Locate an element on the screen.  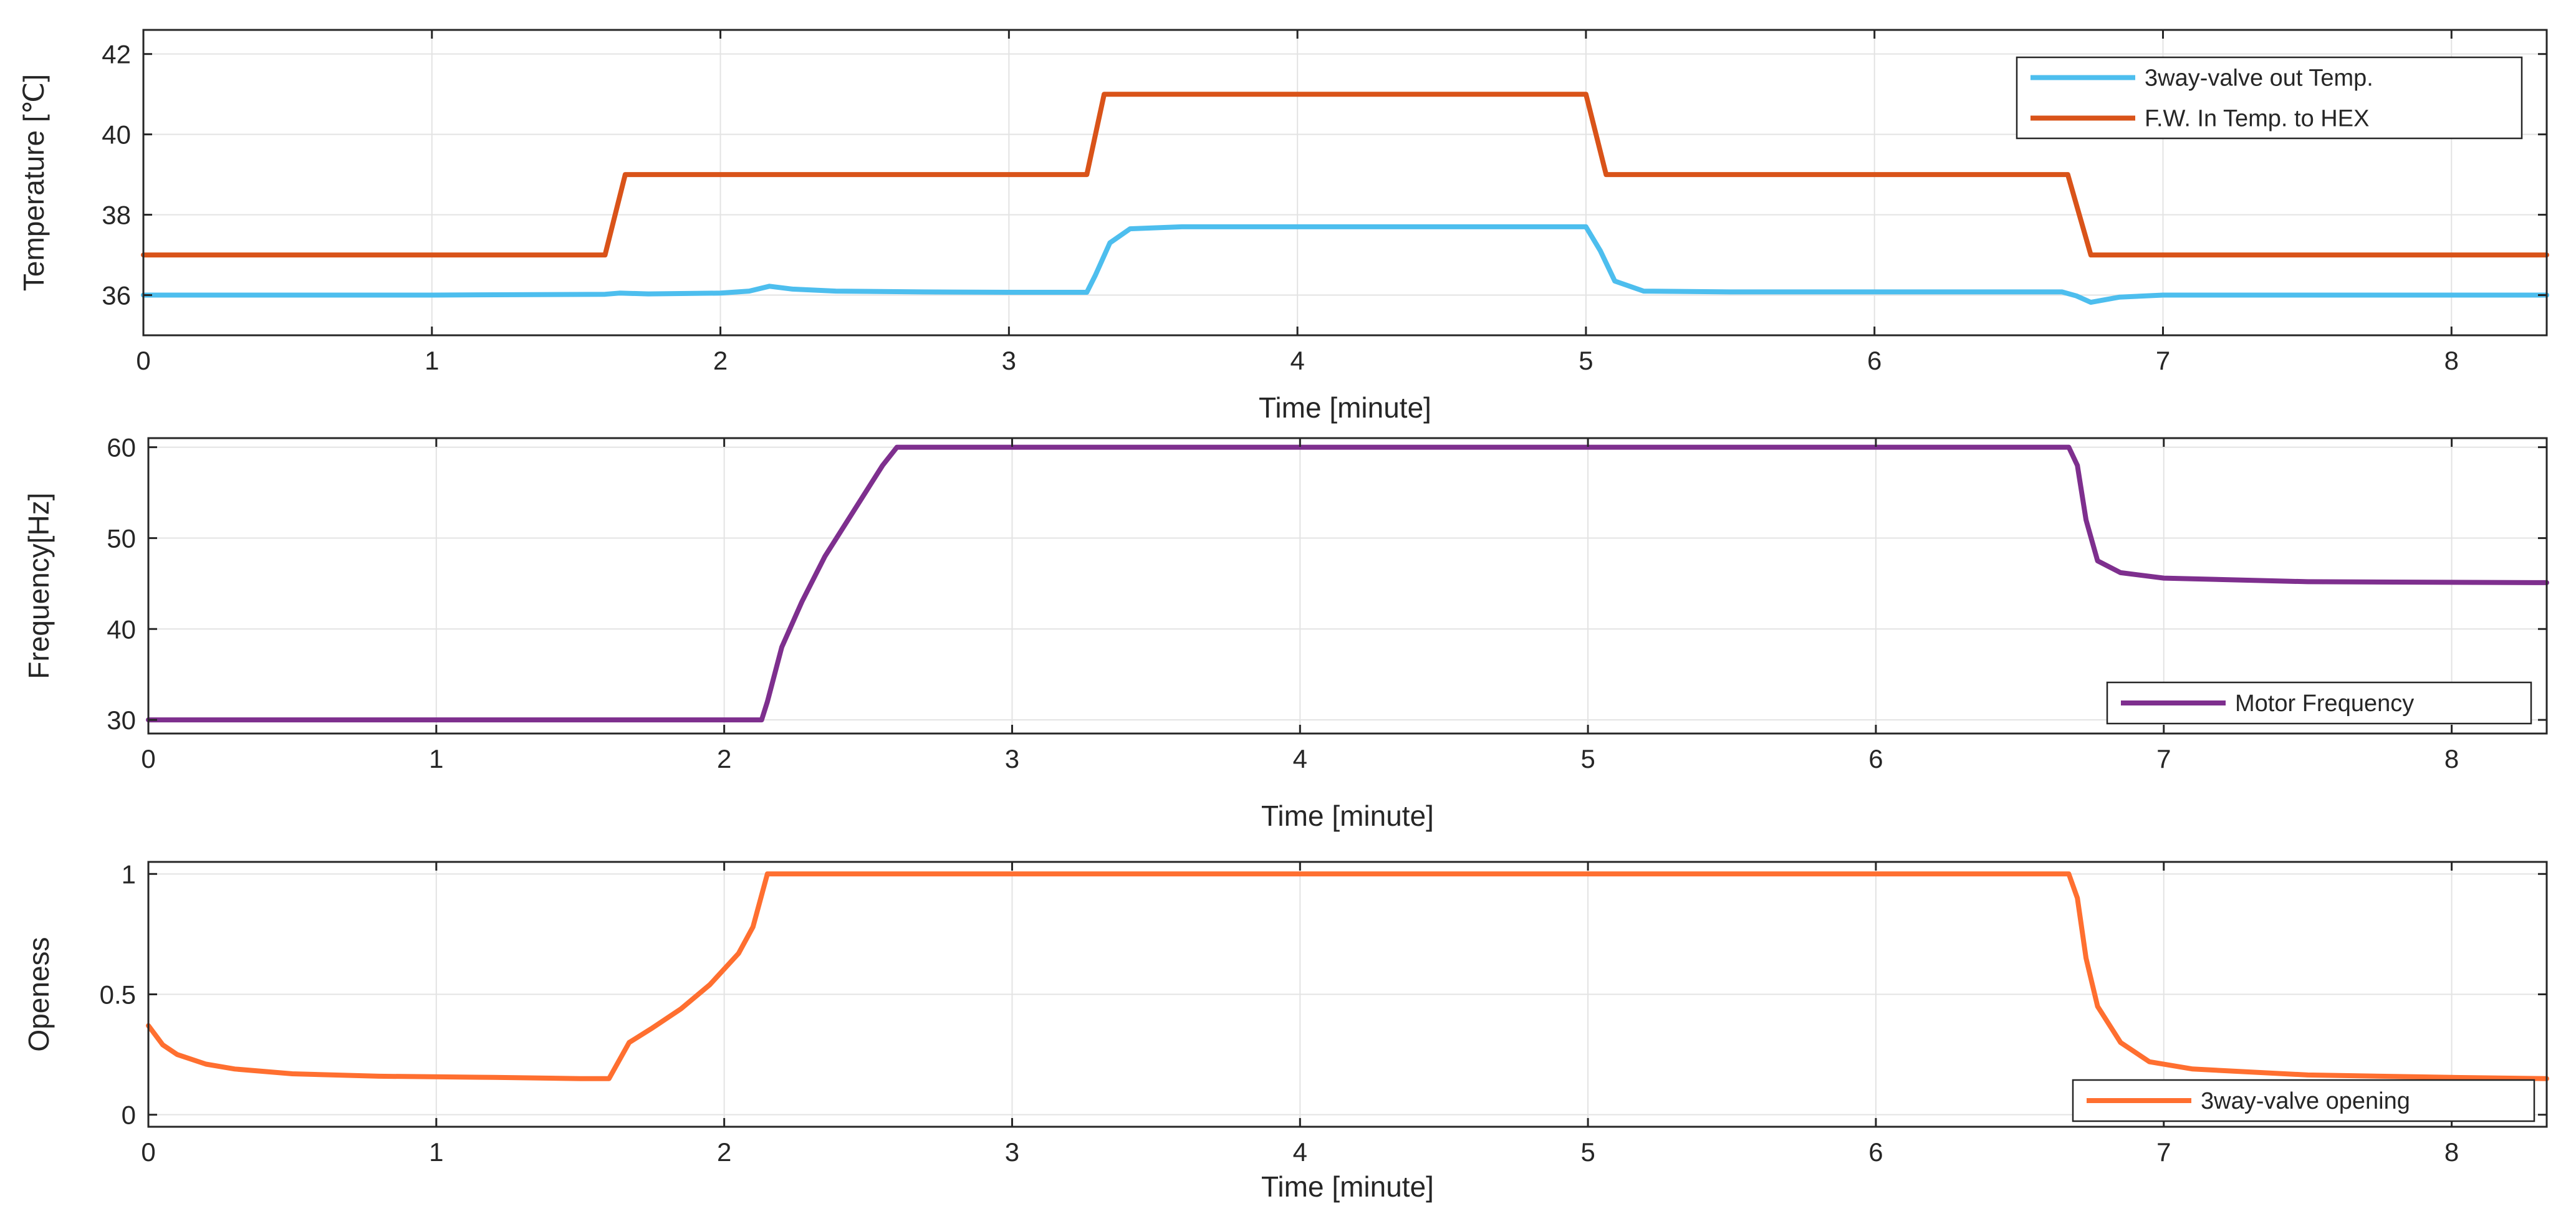
y-tick-label: 30 is located at coordinates (121, 720).